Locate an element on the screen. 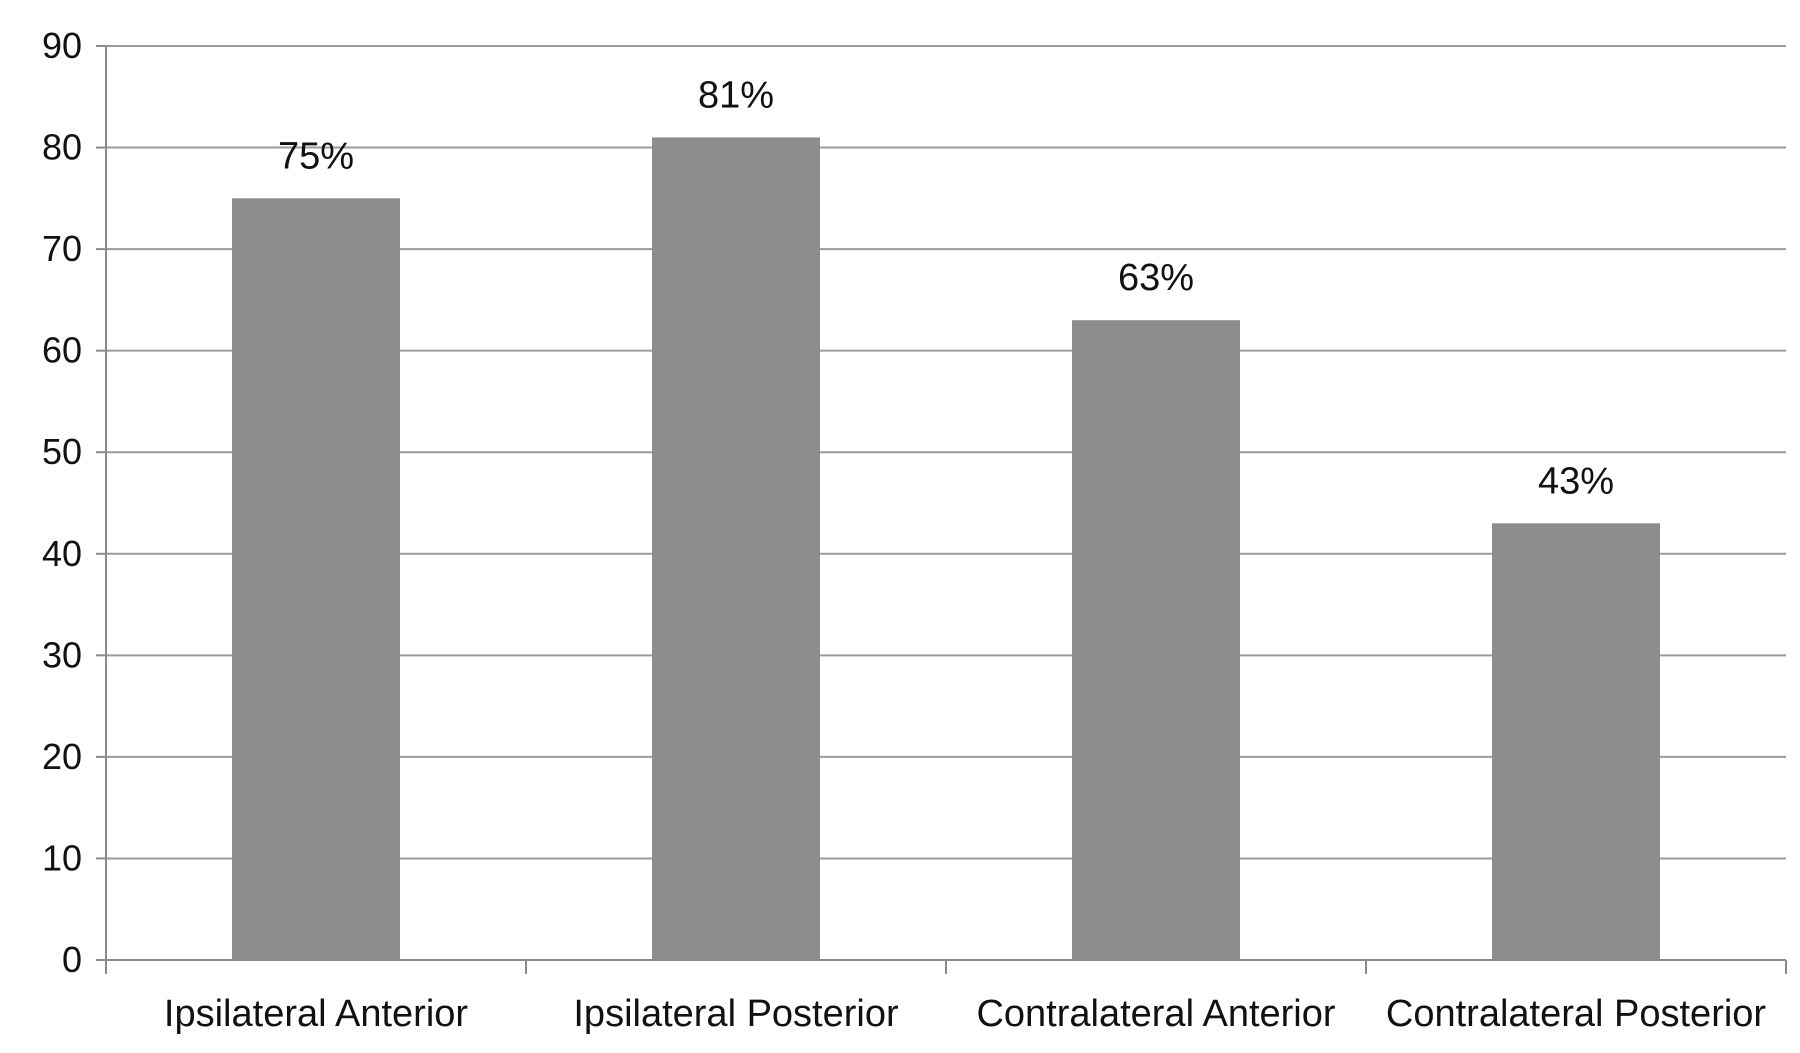 This screenshot has height=1053, width=1800. data-label: 63% is located at coordinates (1156, 278).